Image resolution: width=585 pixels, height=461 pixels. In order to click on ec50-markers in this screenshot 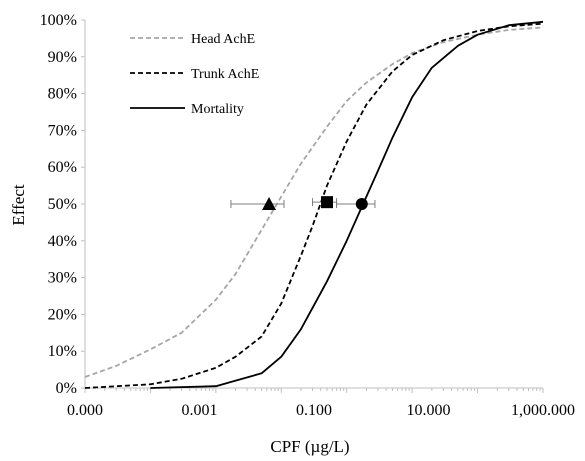, I will do `click(303, 203)`.